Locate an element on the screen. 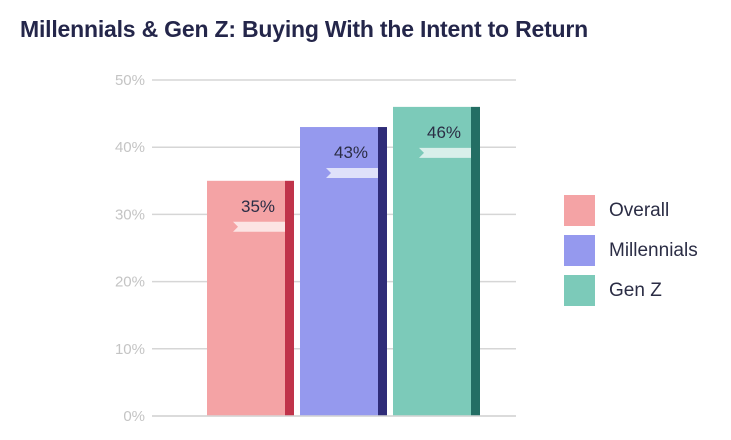  legend-swatch-gen-z is located at coordinates (579, 290).